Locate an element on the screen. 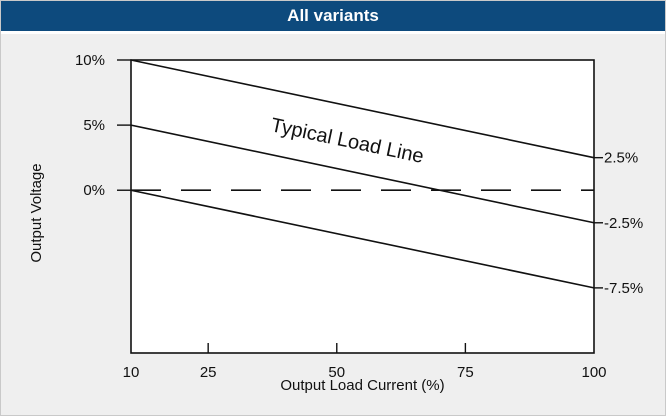 This screenshot has height=416, width=666. x-tick-label: 25 is located at coordinates (208, 372).